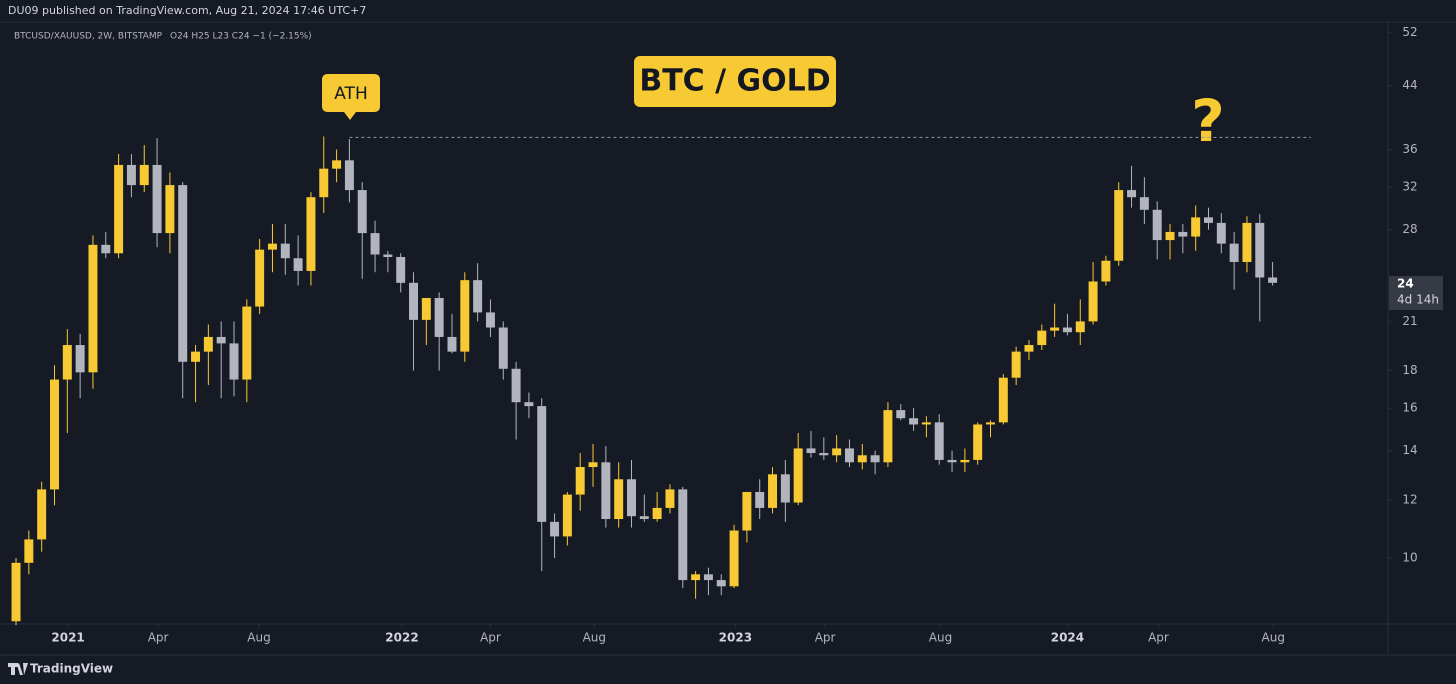 The height and width of the screenshot is (684, 1456). Describe the element at coordinates (1409, 321) in the screenshot. I see `y-tick-label: 21` at that location.